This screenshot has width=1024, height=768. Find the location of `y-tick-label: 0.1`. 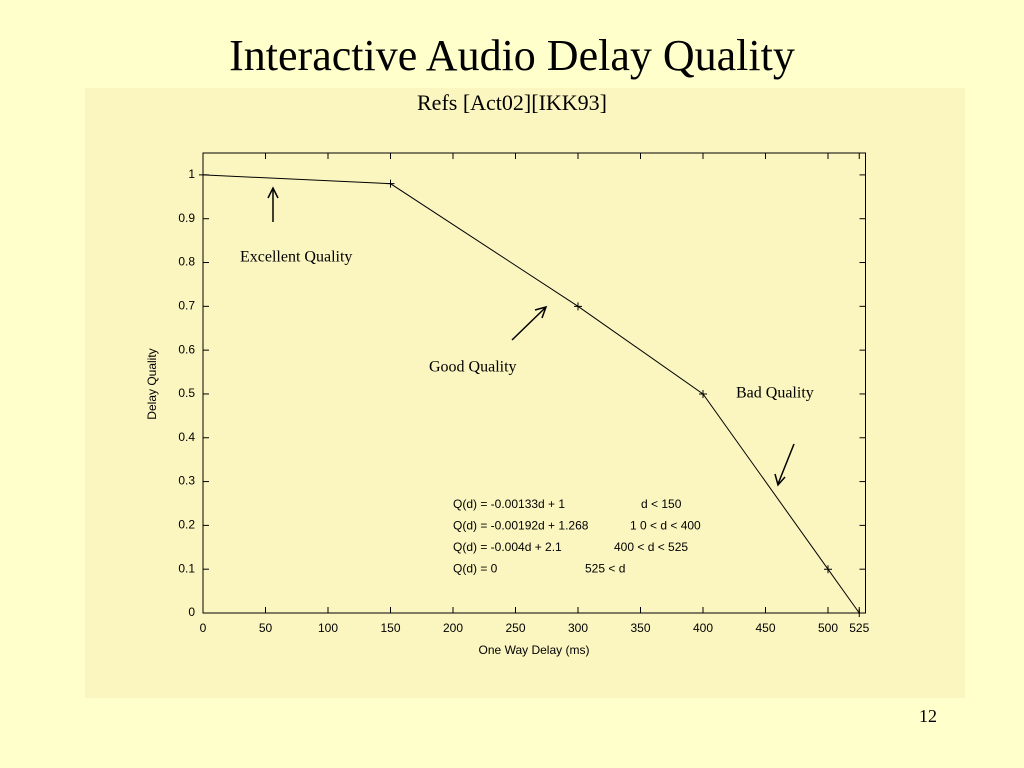

y-tick-label: 0.1 is located at coordinates (186, 568).